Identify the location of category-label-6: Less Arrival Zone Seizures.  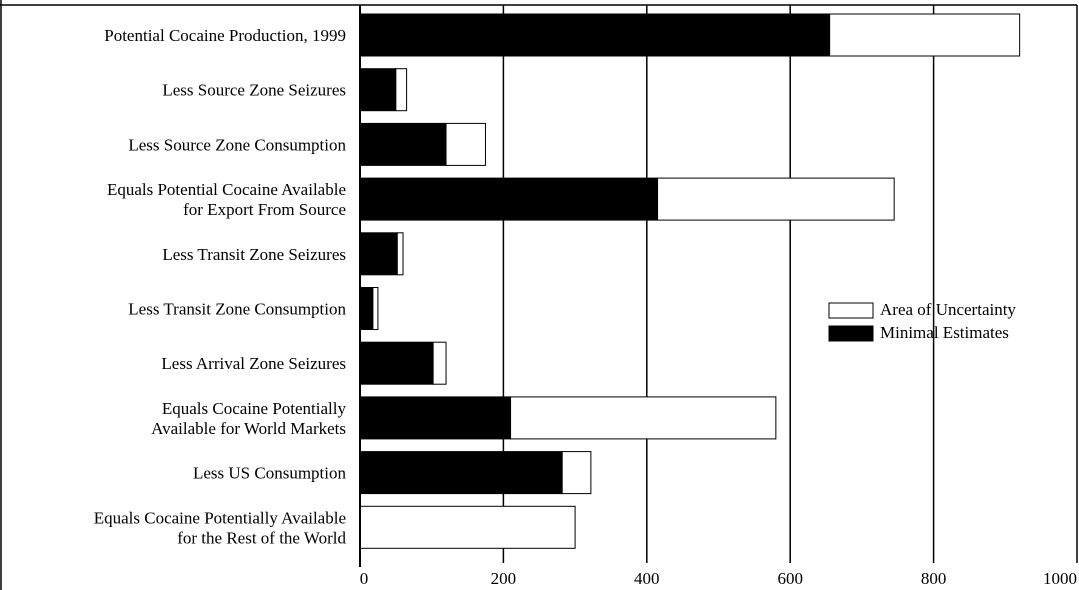
(253, 363).